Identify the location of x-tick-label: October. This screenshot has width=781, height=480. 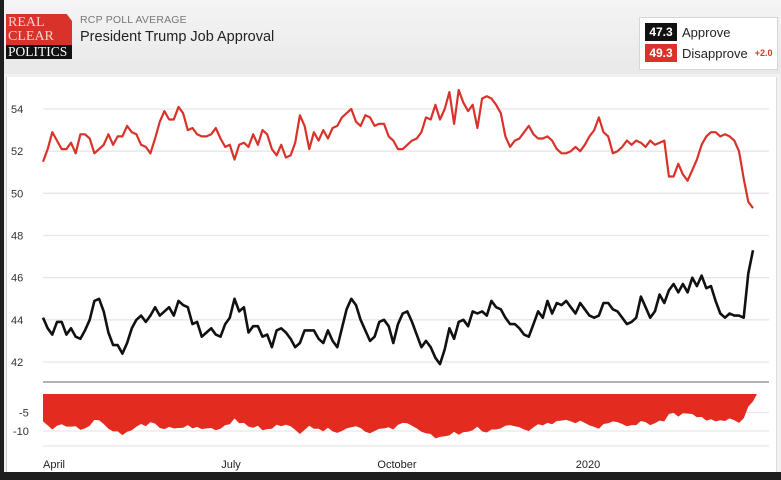
(396, 465).